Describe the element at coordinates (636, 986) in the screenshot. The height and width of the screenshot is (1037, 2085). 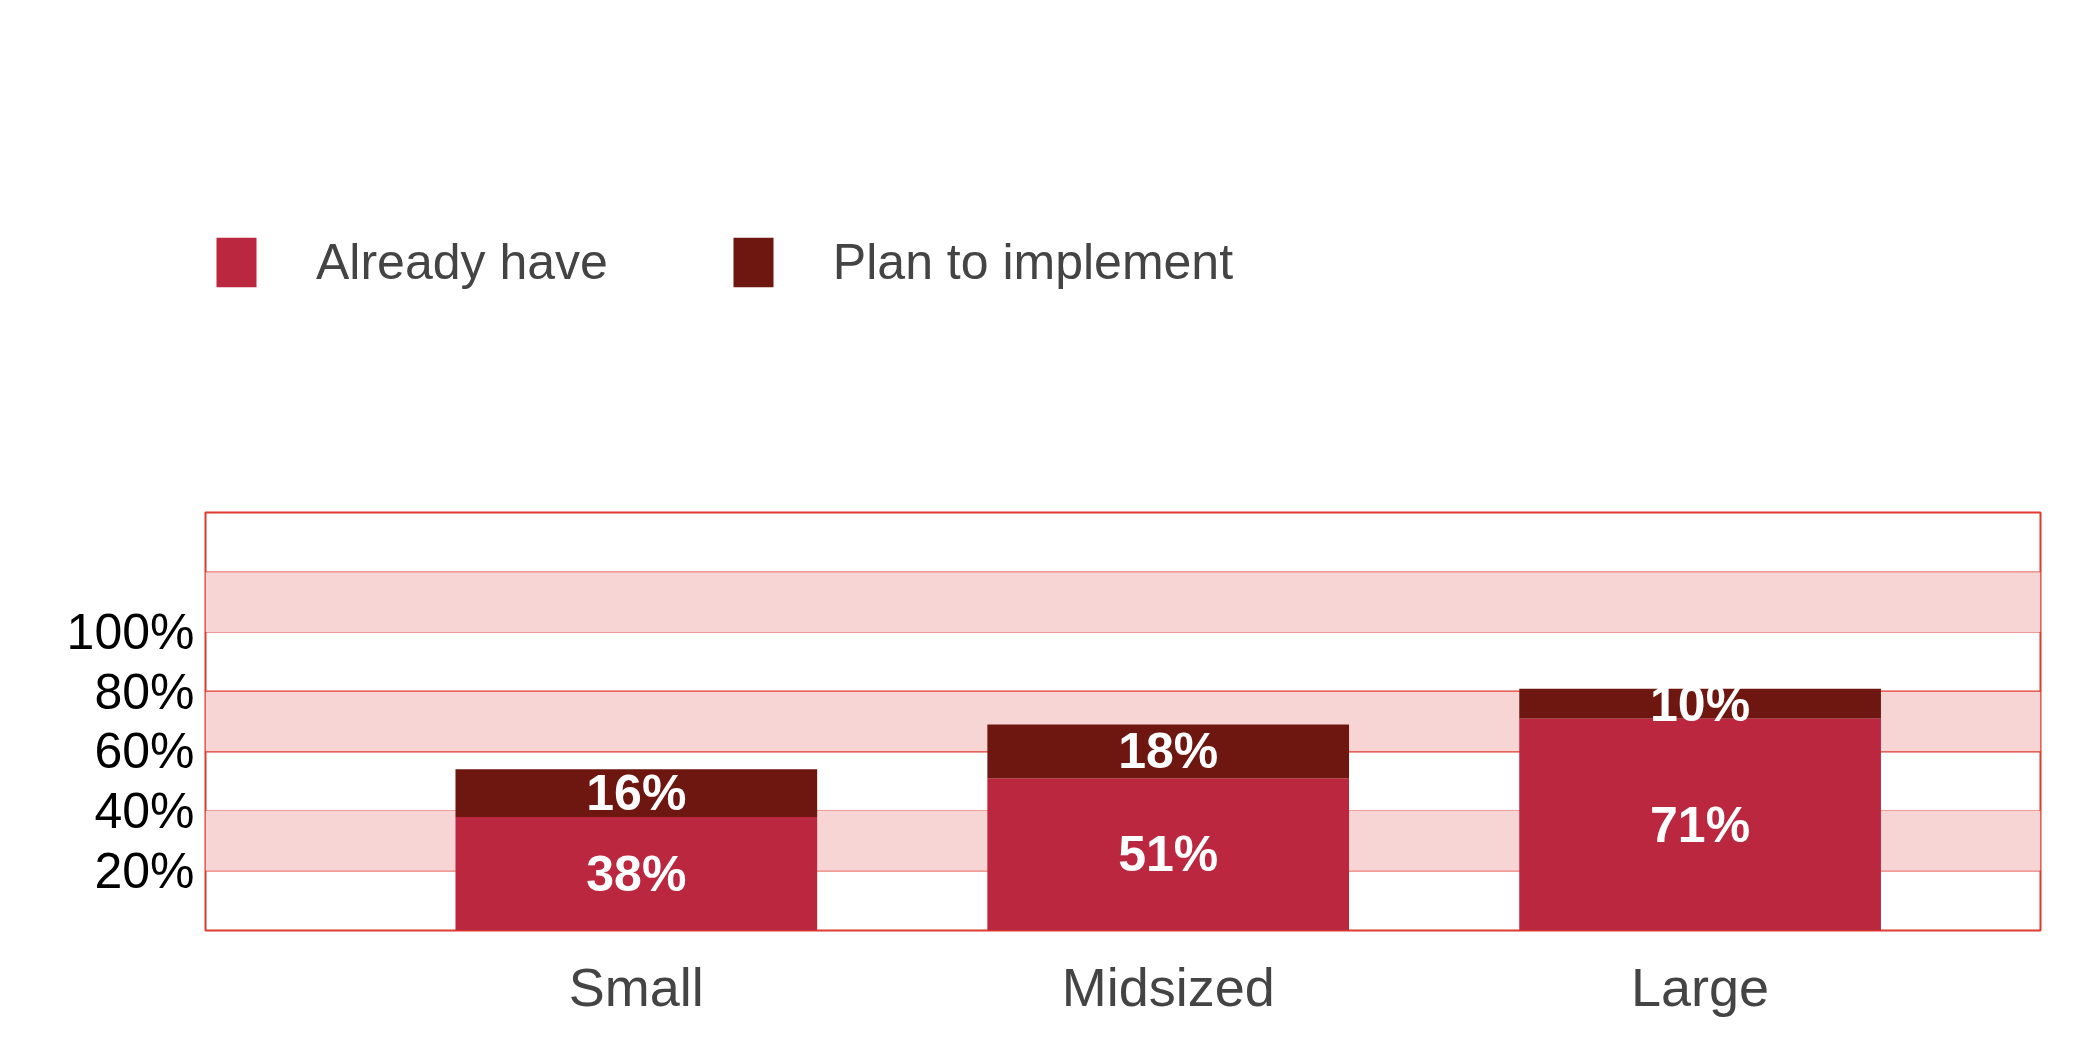
I see `x-tick-label: Small` at that location.